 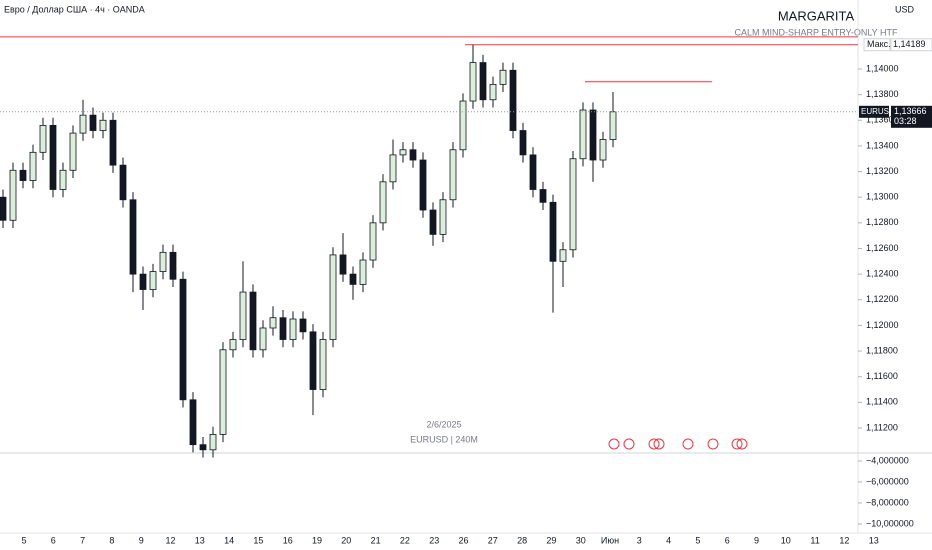 I want to click on subtitle: CALM MIND-SHARP ENTRY-ONLY HTF, so click(x=816, y=32).